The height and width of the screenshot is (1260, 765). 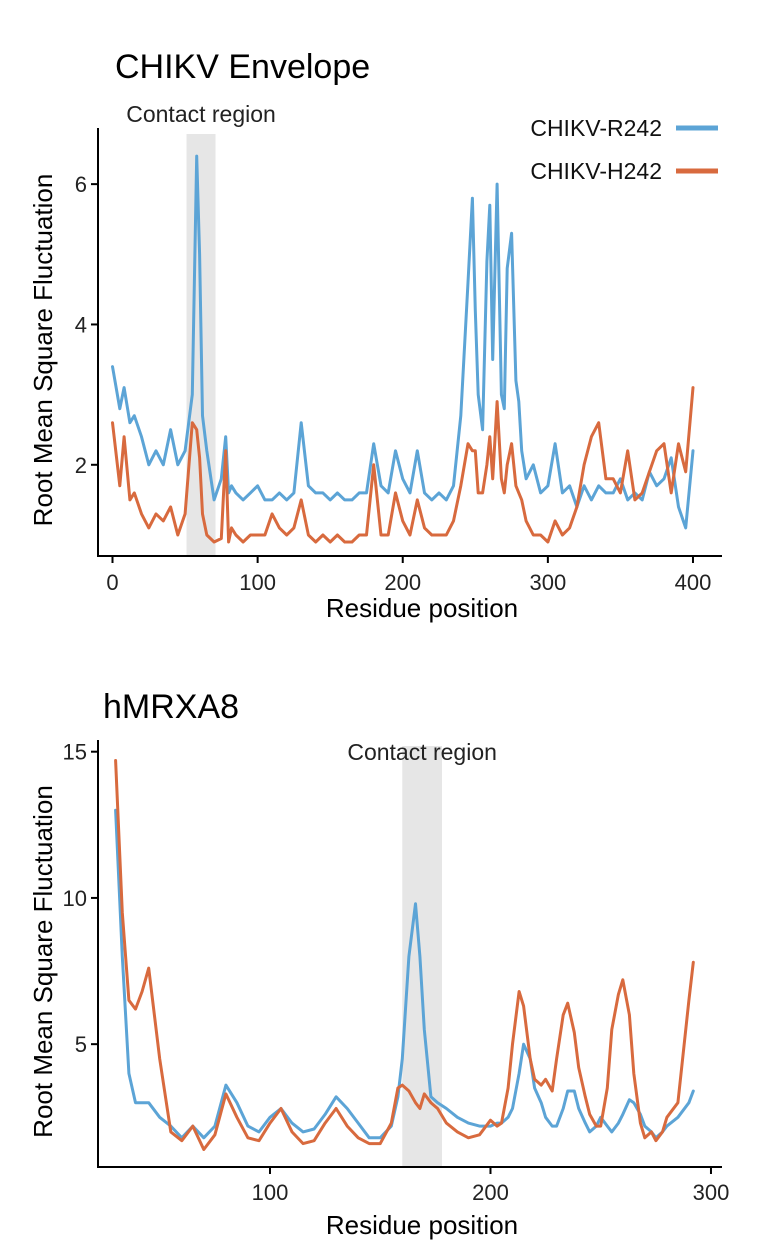 I want to click on y-tick-label: 4, so click(x=81, y=324).